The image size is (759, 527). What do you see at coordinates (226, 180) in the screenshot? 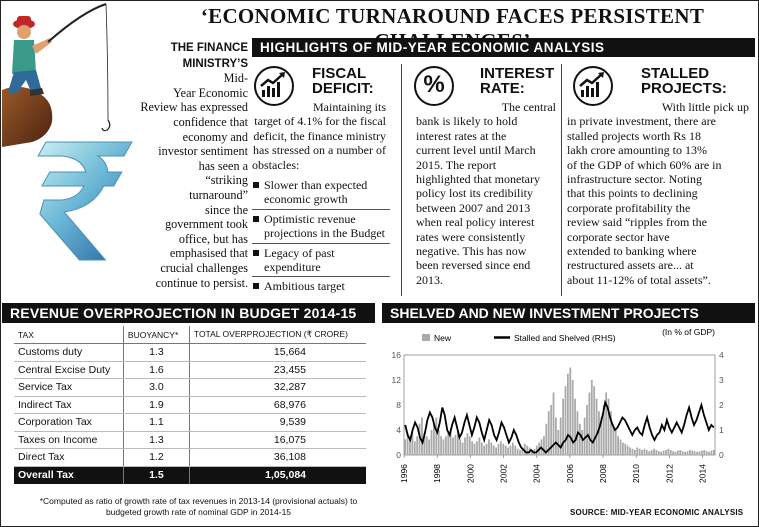
I see `intro-line: “striking` at bounding box center [226, 180].